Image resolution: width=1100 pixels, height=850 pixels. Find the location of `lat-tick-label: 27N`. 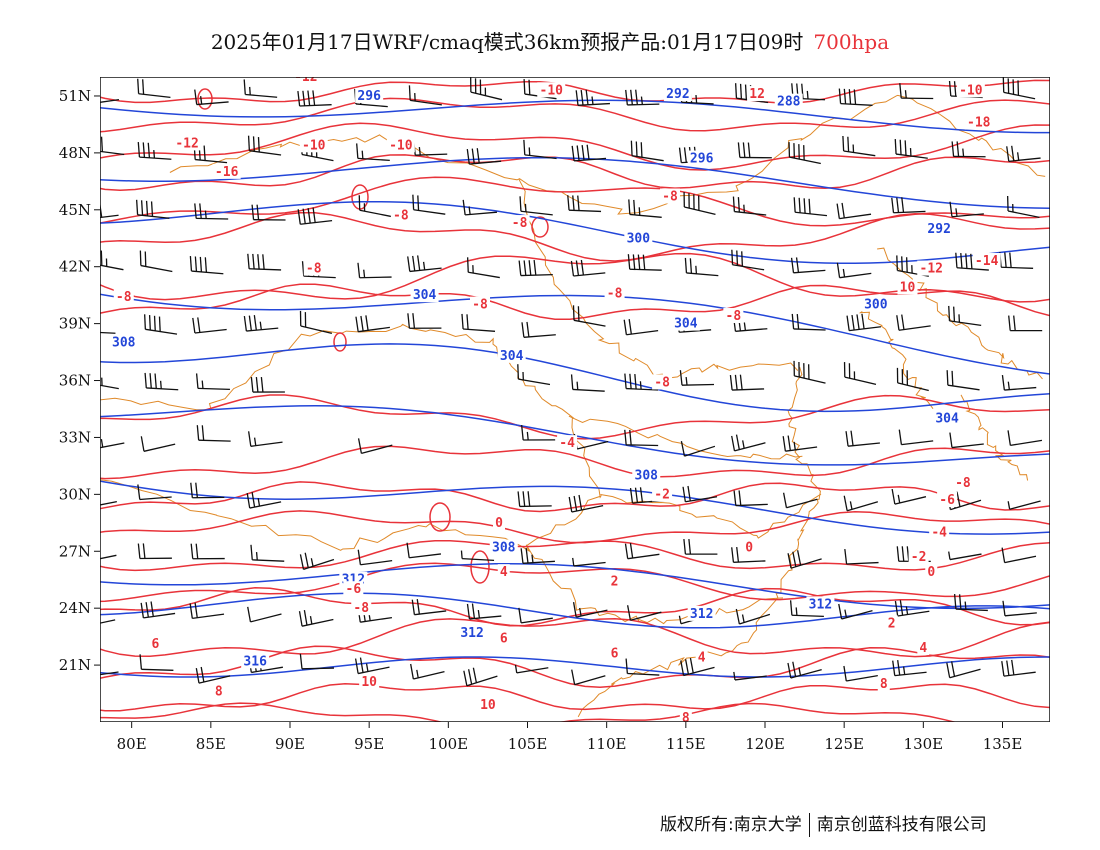

lat-tick-label: 27N is located at coordinates (75, 551).